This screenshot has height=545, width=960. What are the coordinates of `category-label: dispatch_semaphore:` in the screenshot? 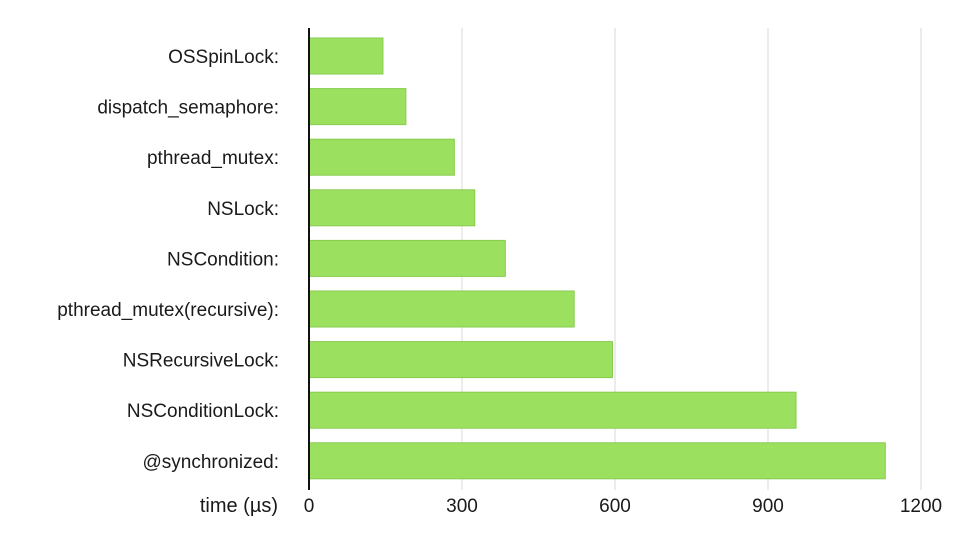 It's located at (188, 108).